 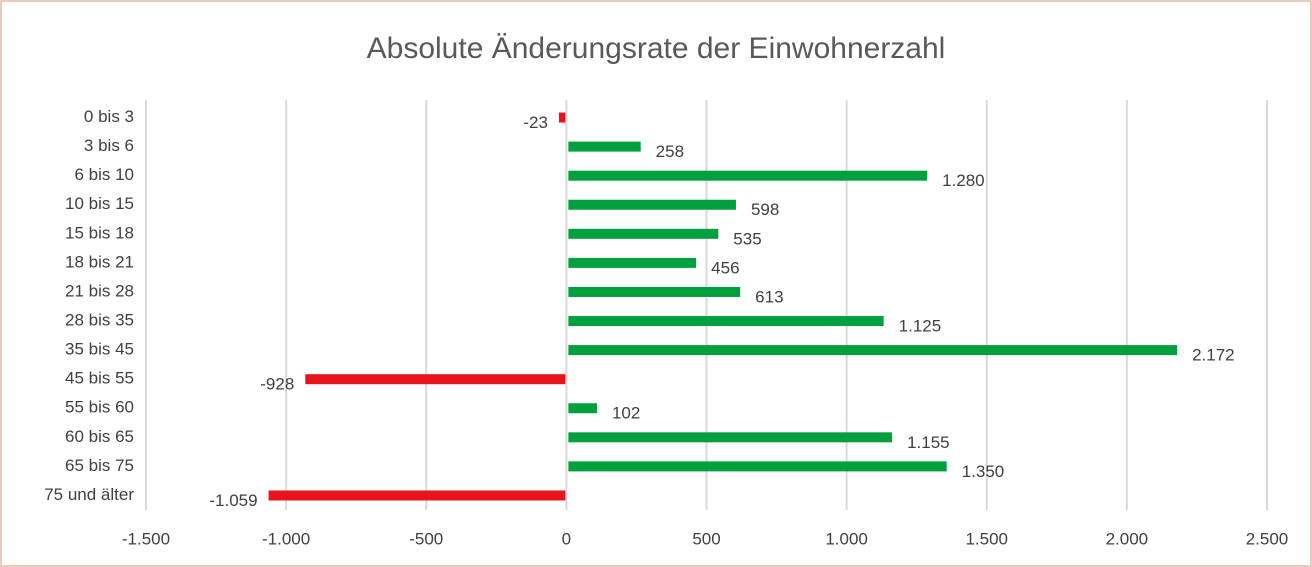 I want to click on y-tick-label: 35 bis 45, so click(x=99, y=349).